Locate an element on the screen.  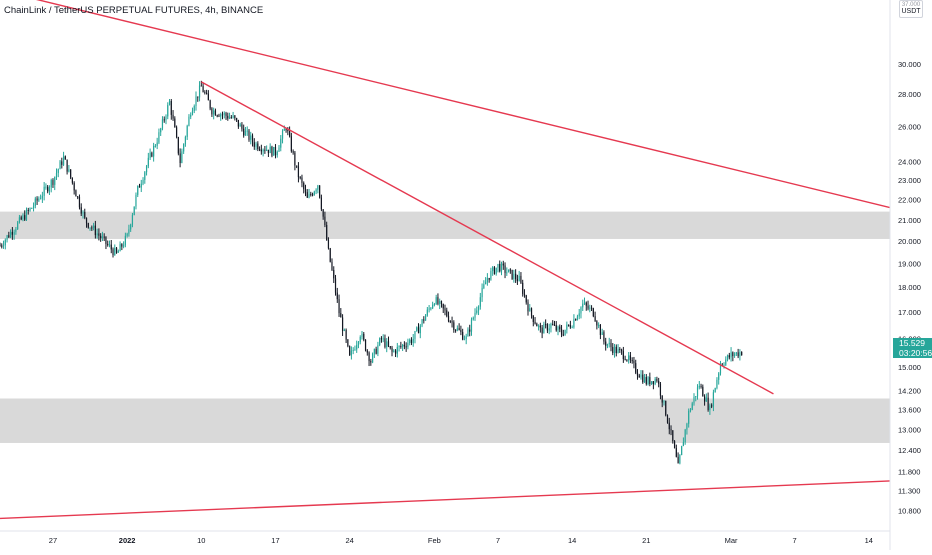
price-tick-label: 13.600 is located at coordinates (909, 410).